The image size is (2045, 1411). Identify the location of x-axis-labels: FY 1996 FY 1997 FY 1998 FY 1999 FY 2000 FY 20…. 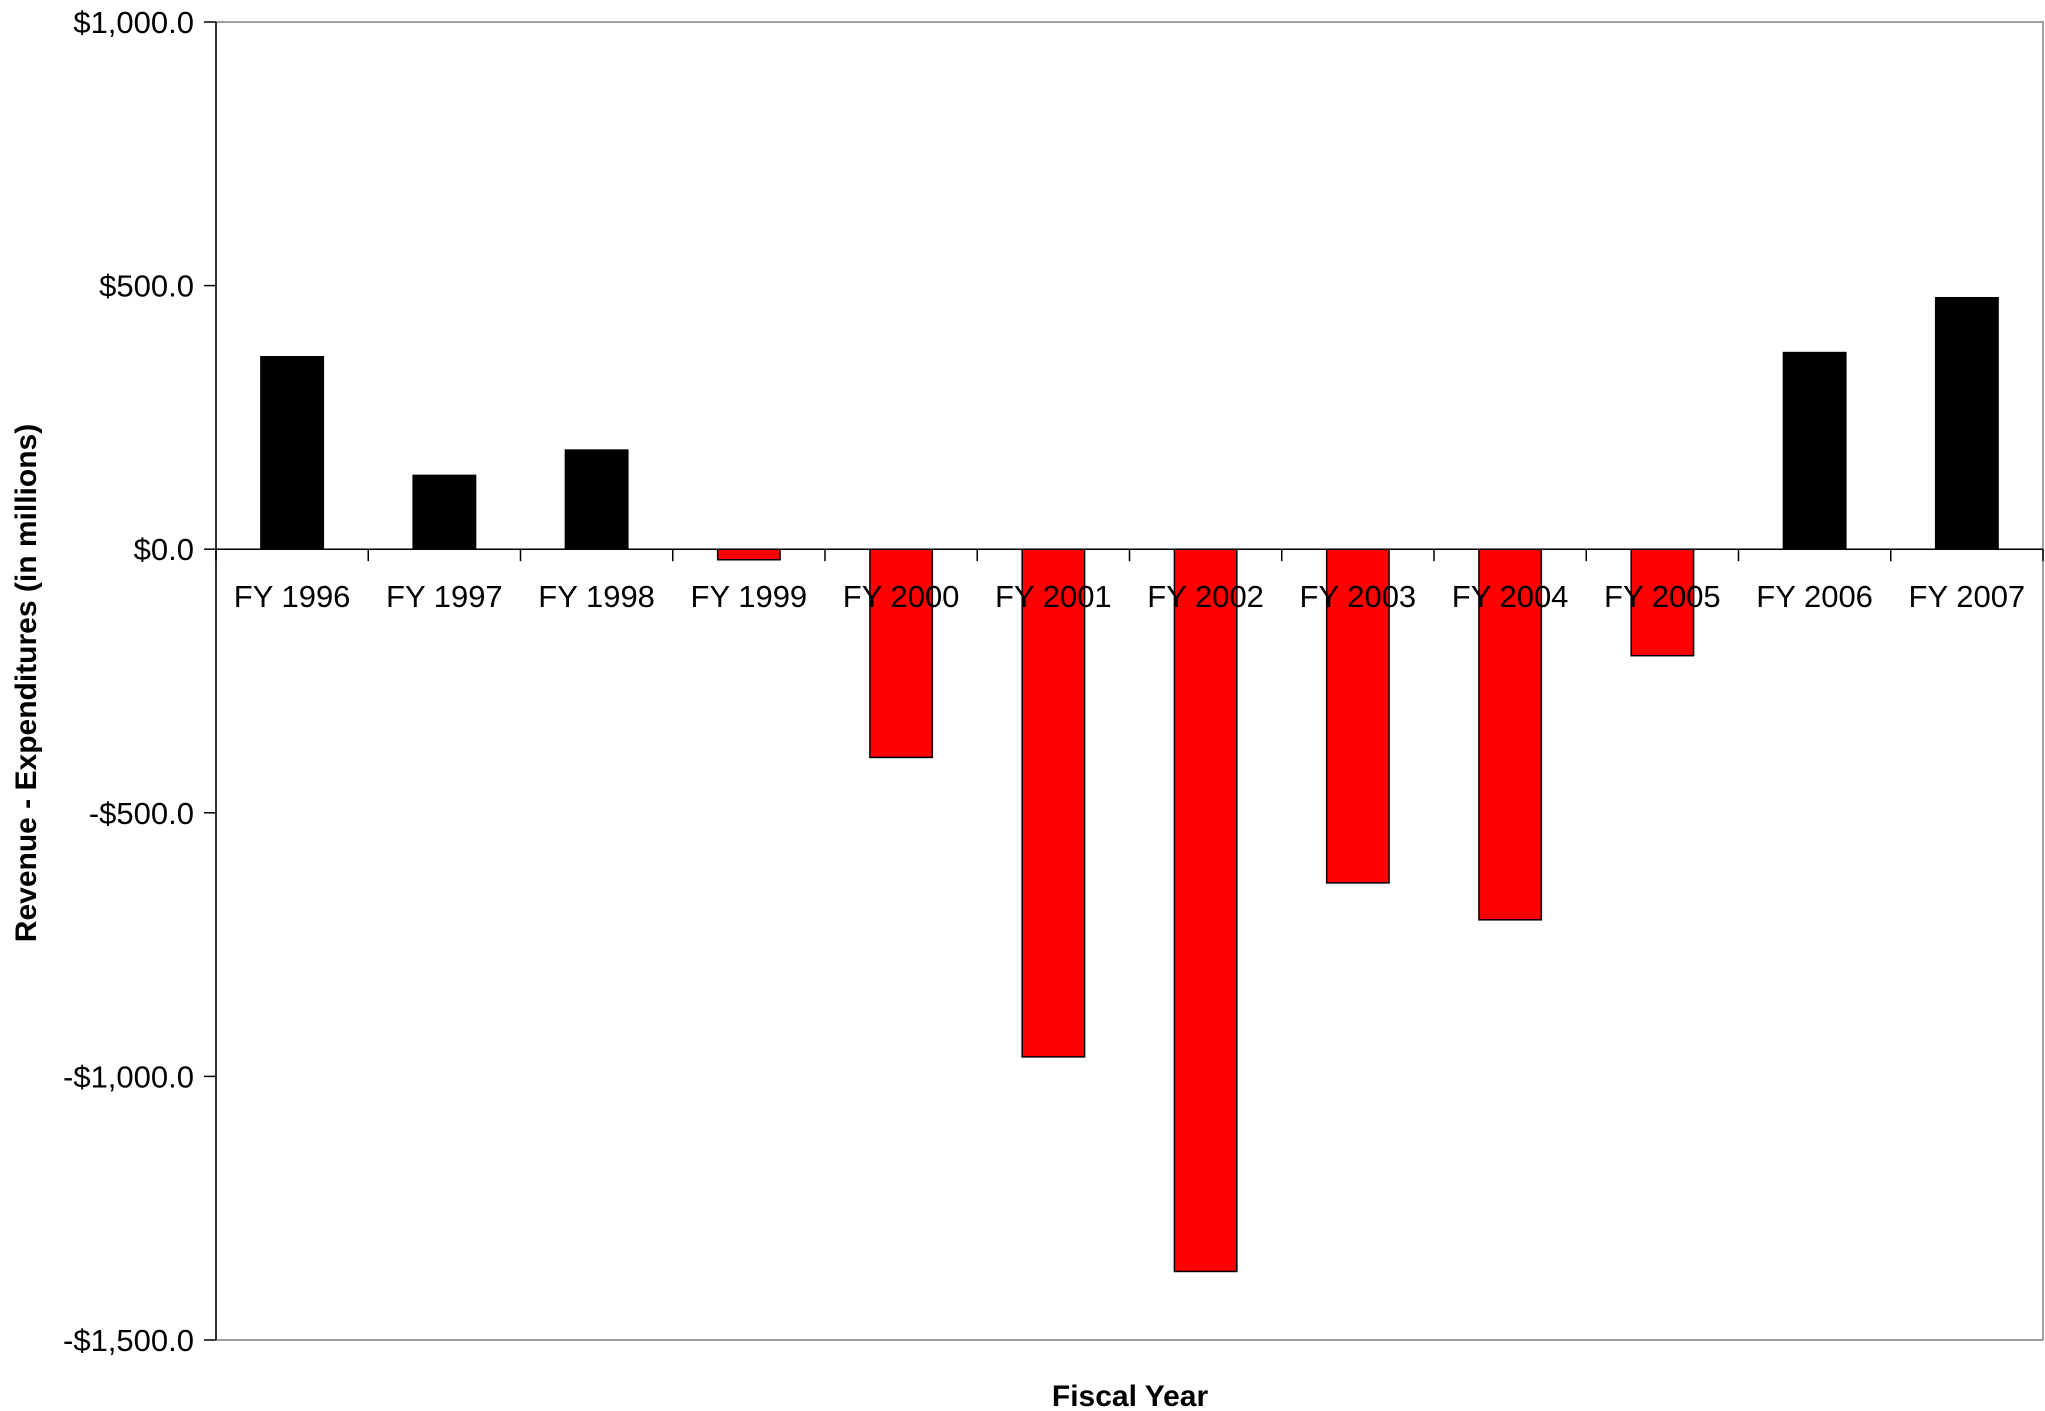
(1129, 596).